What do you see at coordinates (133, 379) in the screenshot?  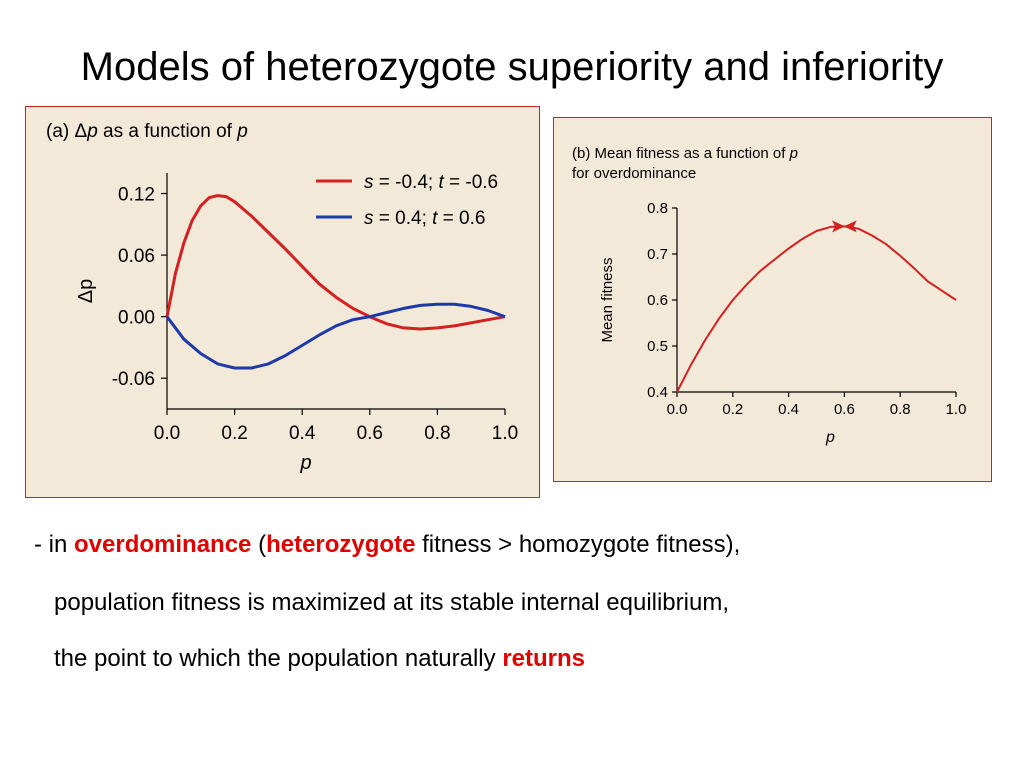 I see `y-tick-label: -0.06` at bounding box center [133, 379].